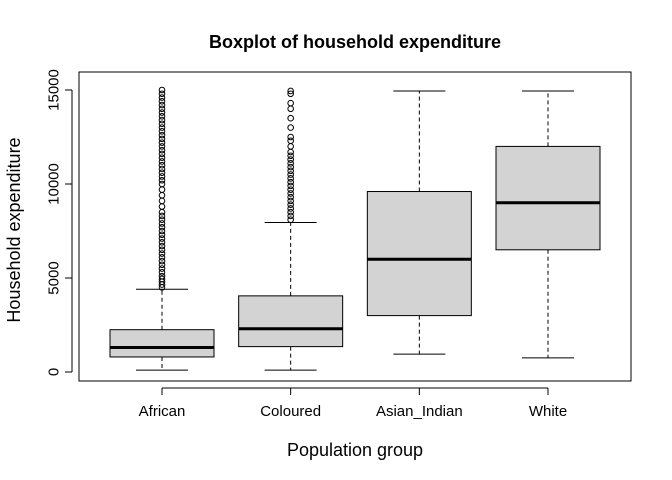  Describe the element at coordinates (162, 411) in the screenshot. I see `x-tick-label: African` at that location.